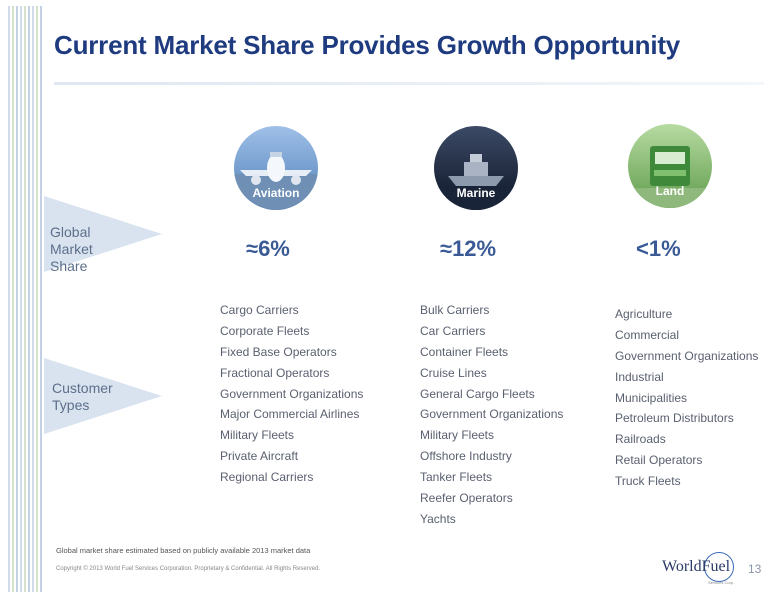 This screenshot has height=600, width=776. What do you see at coordinates (477, 393) in the screenshot?
I see `list-item: General Cargo Fleets` at bounding box center [477, 393].